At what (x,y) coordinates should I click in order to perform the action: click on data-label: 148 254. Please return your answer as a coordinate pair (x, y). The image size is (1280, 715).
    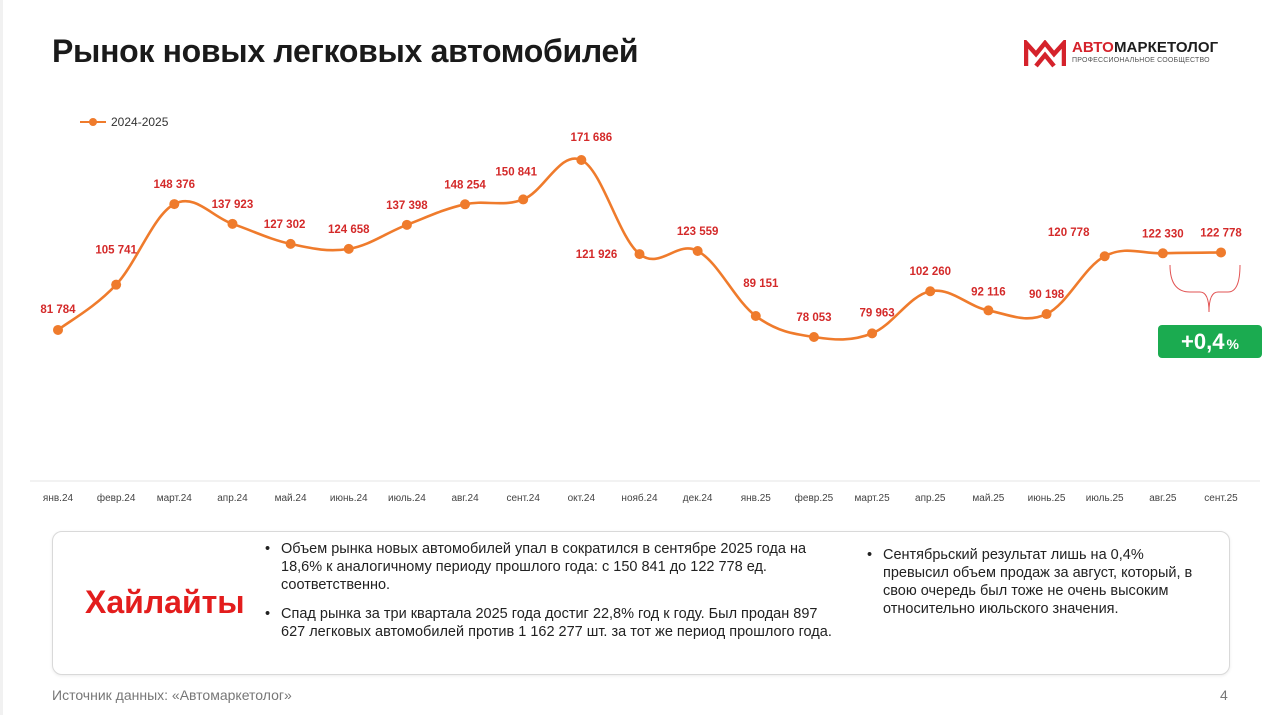
    Looking at the image, I should click on (465, 185).